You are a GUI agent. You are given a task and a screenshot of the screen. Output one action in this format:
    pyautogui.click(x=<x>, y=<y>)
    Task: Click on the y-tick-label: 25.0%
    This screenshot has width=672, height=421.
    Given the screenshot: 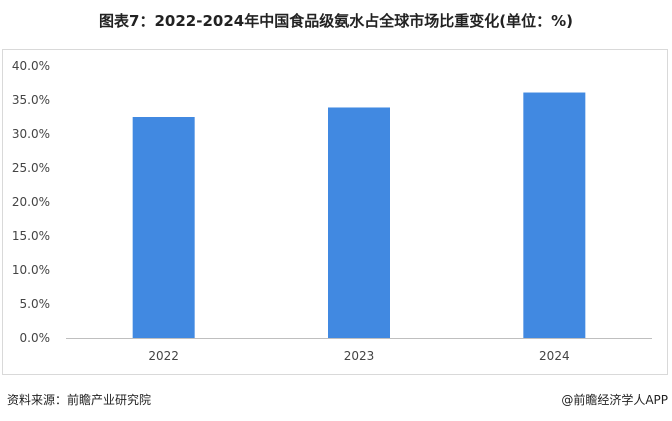 What is the action you would take?
    pyautogui.click(x=31, y=168)
    